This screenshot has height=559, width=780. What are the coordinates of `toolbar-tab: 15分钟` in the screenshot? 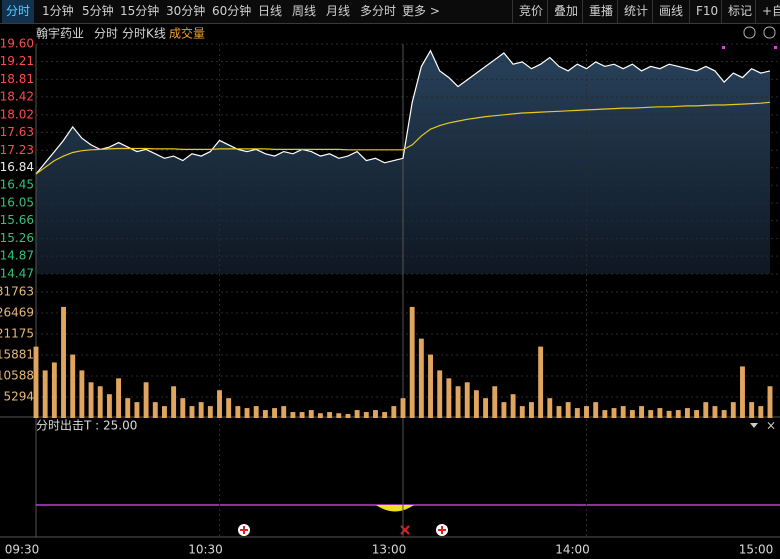 It's located at (140, 11).